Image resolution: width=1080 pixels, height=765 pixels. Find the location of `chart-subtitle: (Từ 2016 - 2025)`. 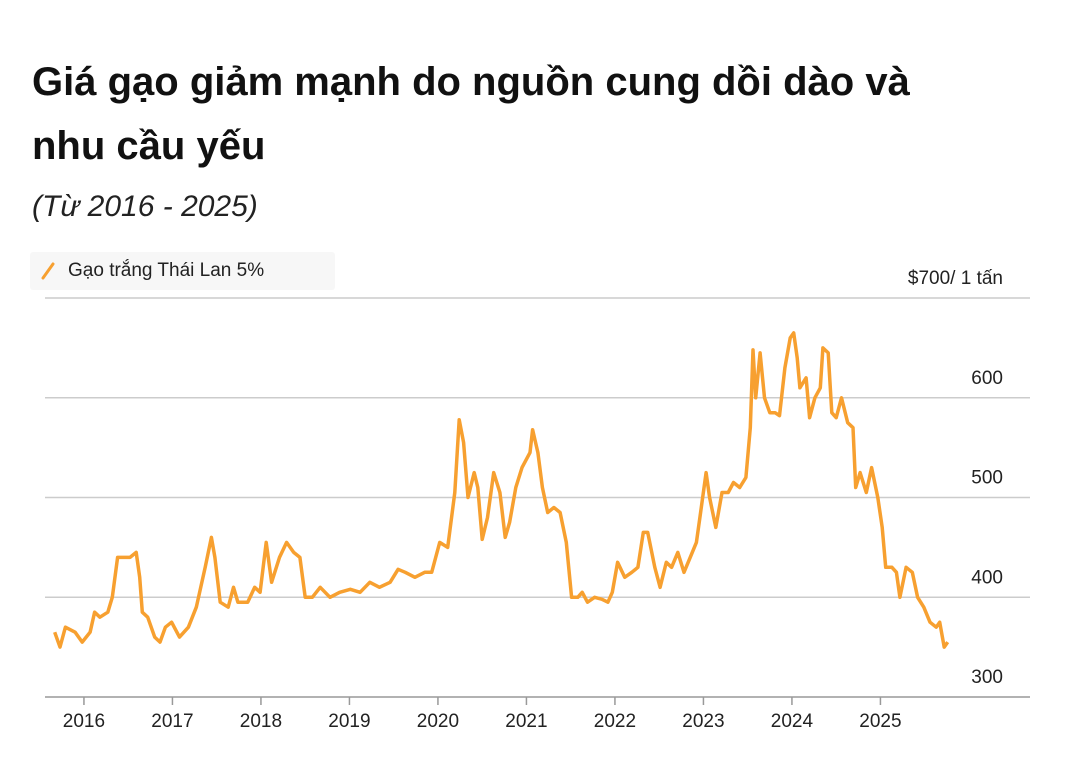

chart-subtitle: (Từ 2016 - 2025) is located at coordinates (145, 206).